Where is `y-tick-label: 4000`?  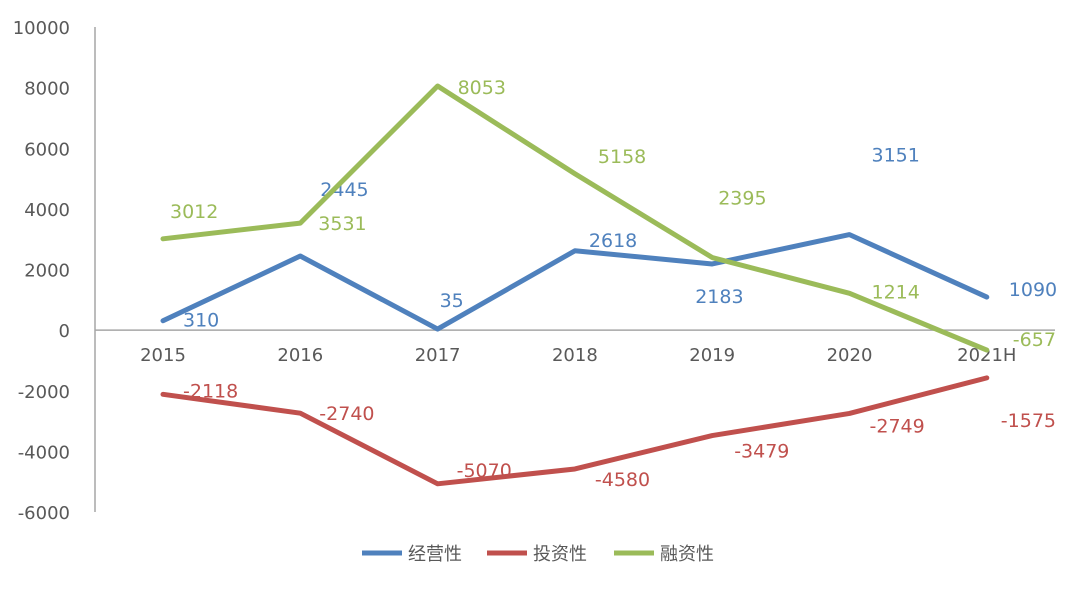
y-tick-label: 4000 is located at coordinates (47, 210).